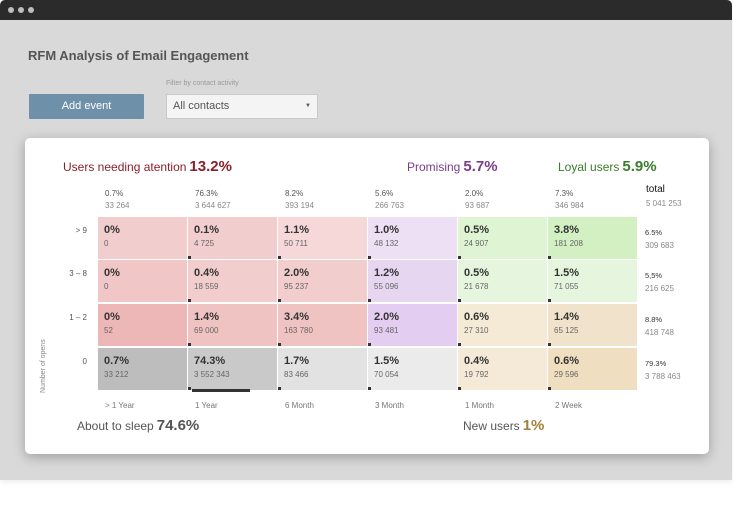 This screenshot has height=508, width=733. Describe the element at coordinates (106, 286) in the screenshot. I see `cell-count: 0` at that location.